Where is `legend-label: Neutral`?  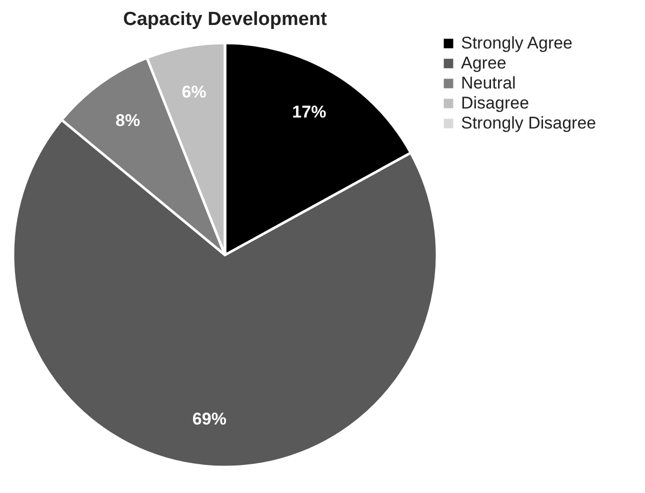 legend-label: Neutral is located at coordinates (488, 83).